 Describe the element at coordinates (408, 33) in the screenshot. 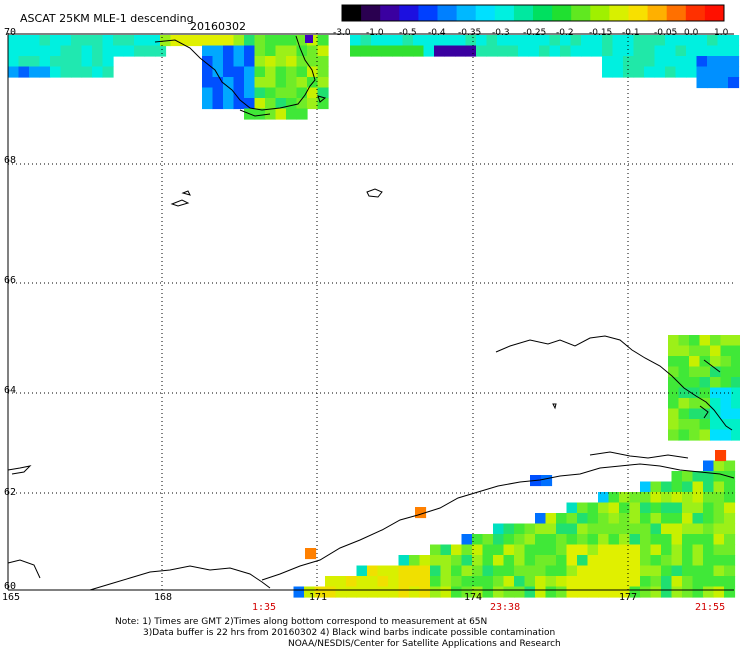

I see `colorbar-label: -0.5` at that location.